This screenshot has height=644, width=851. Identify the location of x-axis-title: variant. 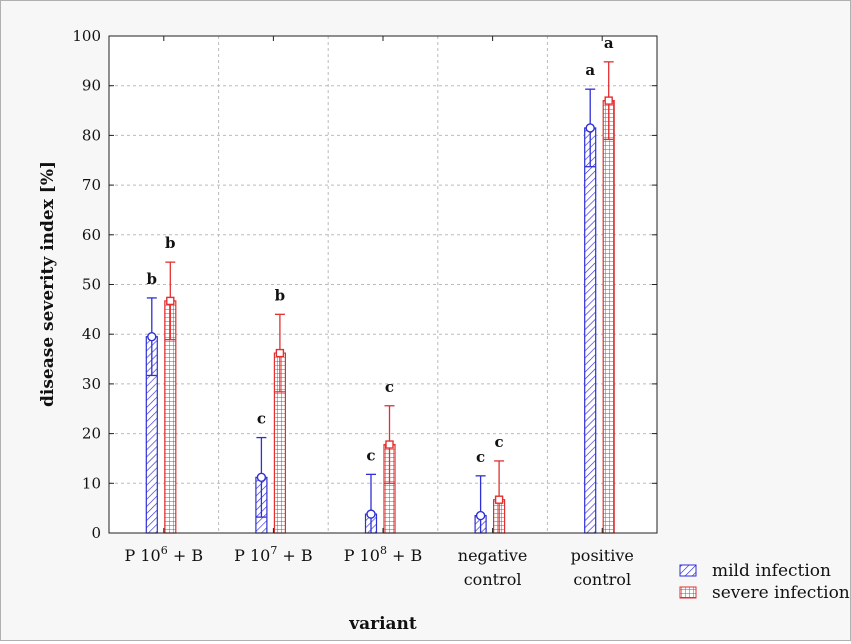
(382, 624).